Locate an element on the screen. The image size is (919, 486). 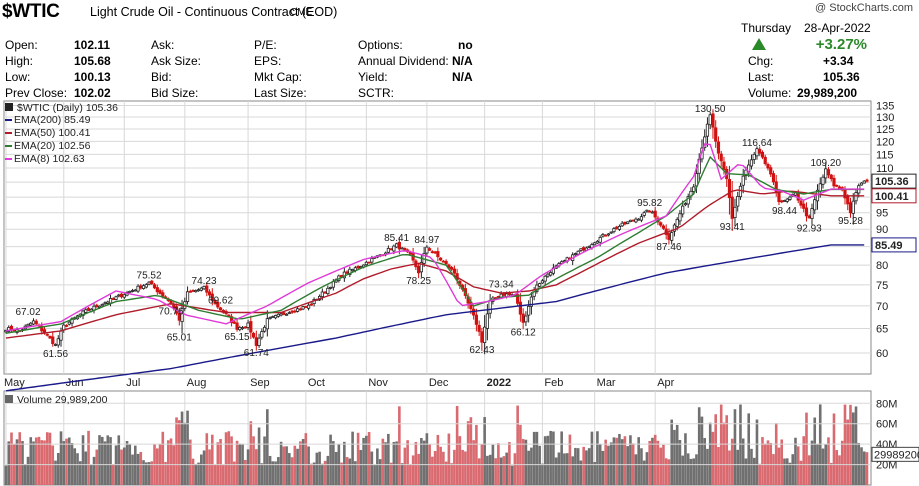
price-tick-label: 75 is located at coordinates (882, 286).